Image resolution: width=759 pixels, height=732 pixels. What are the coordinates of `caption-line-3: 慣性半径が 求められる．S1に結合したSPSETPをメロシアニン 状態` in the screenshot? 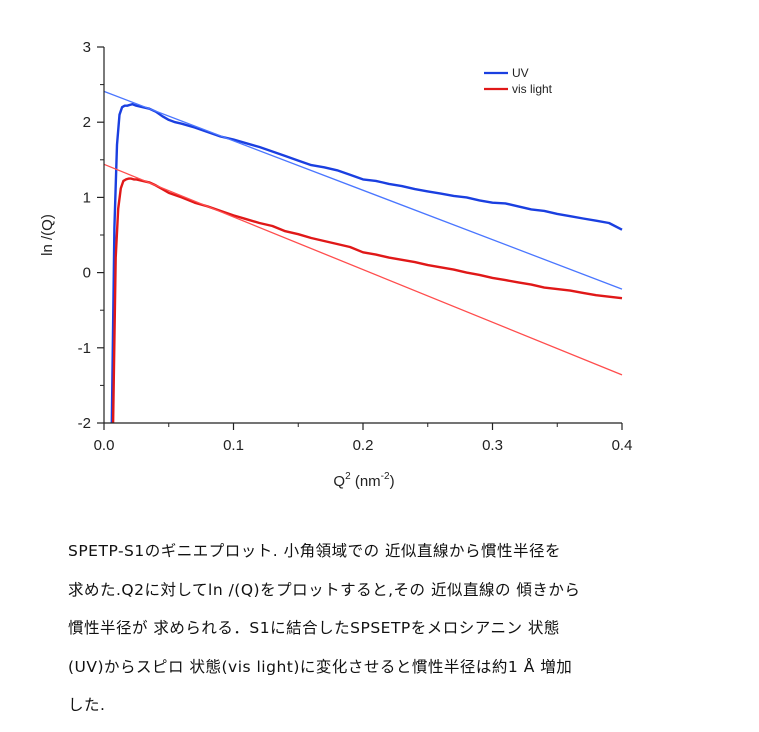 It's located at (314, 628).